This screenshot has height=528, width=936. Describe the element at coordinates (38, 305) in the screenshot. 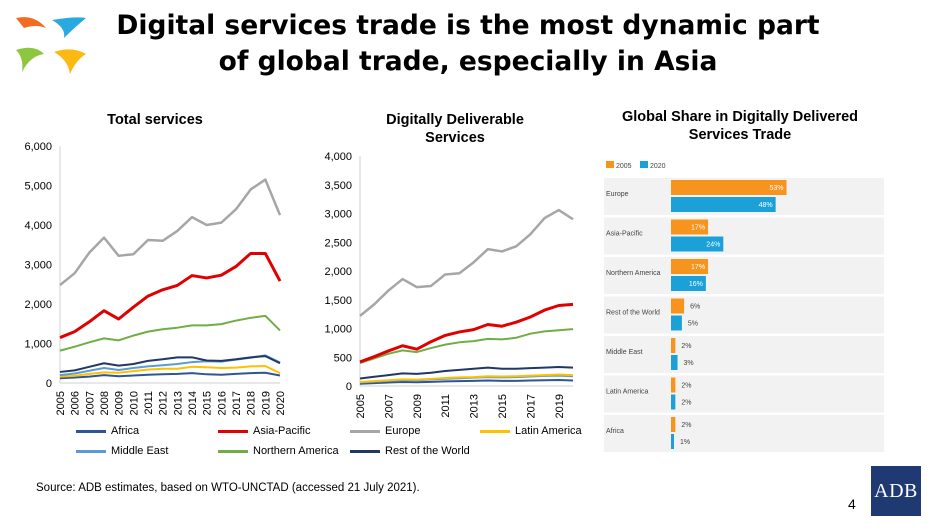

I see `total-services-y-tick-label: 2,000` at that location.